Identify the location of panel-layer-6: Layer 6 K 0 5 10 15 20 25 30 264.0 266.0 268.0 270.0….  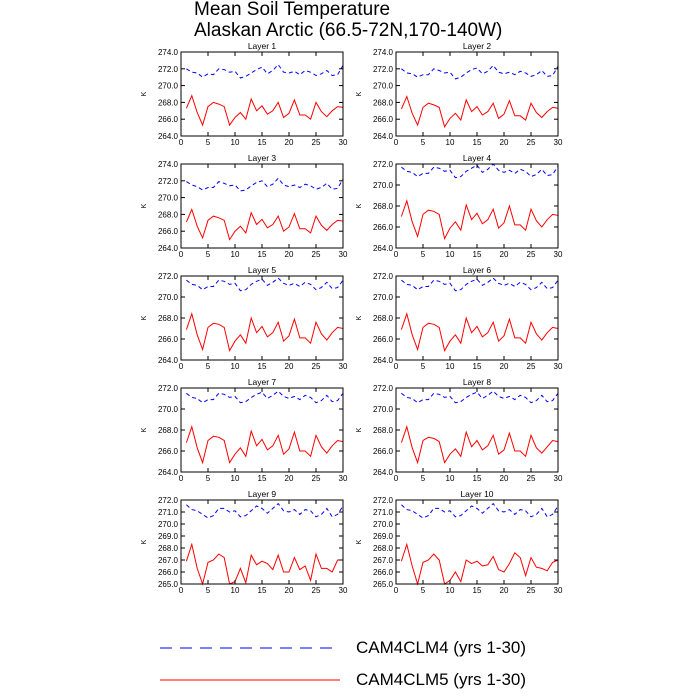
(459, 318).